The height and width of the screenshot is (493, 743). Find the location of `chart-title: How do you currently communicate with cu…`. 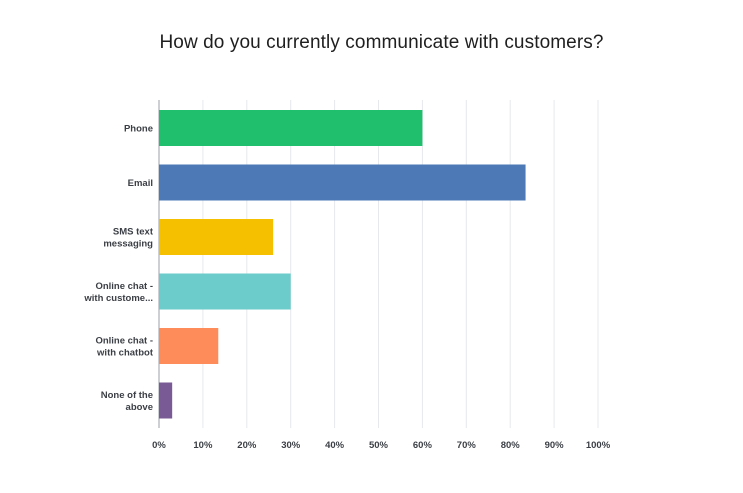

chart-title: How do you currently communicate with cu… is located at coordinates (381, 42).